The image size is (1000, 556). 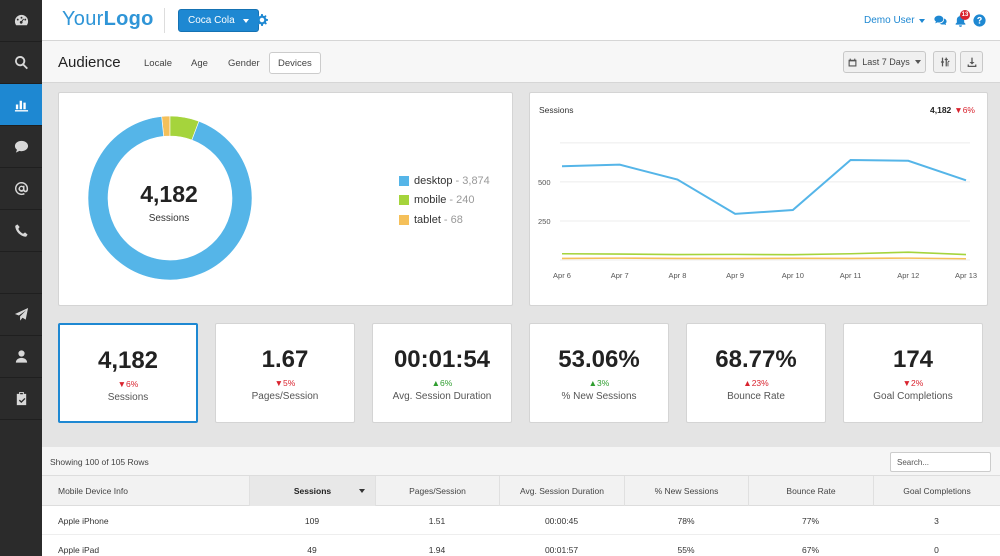 I want to click on sidebar-item-tasks, so click(x=21, y=399).